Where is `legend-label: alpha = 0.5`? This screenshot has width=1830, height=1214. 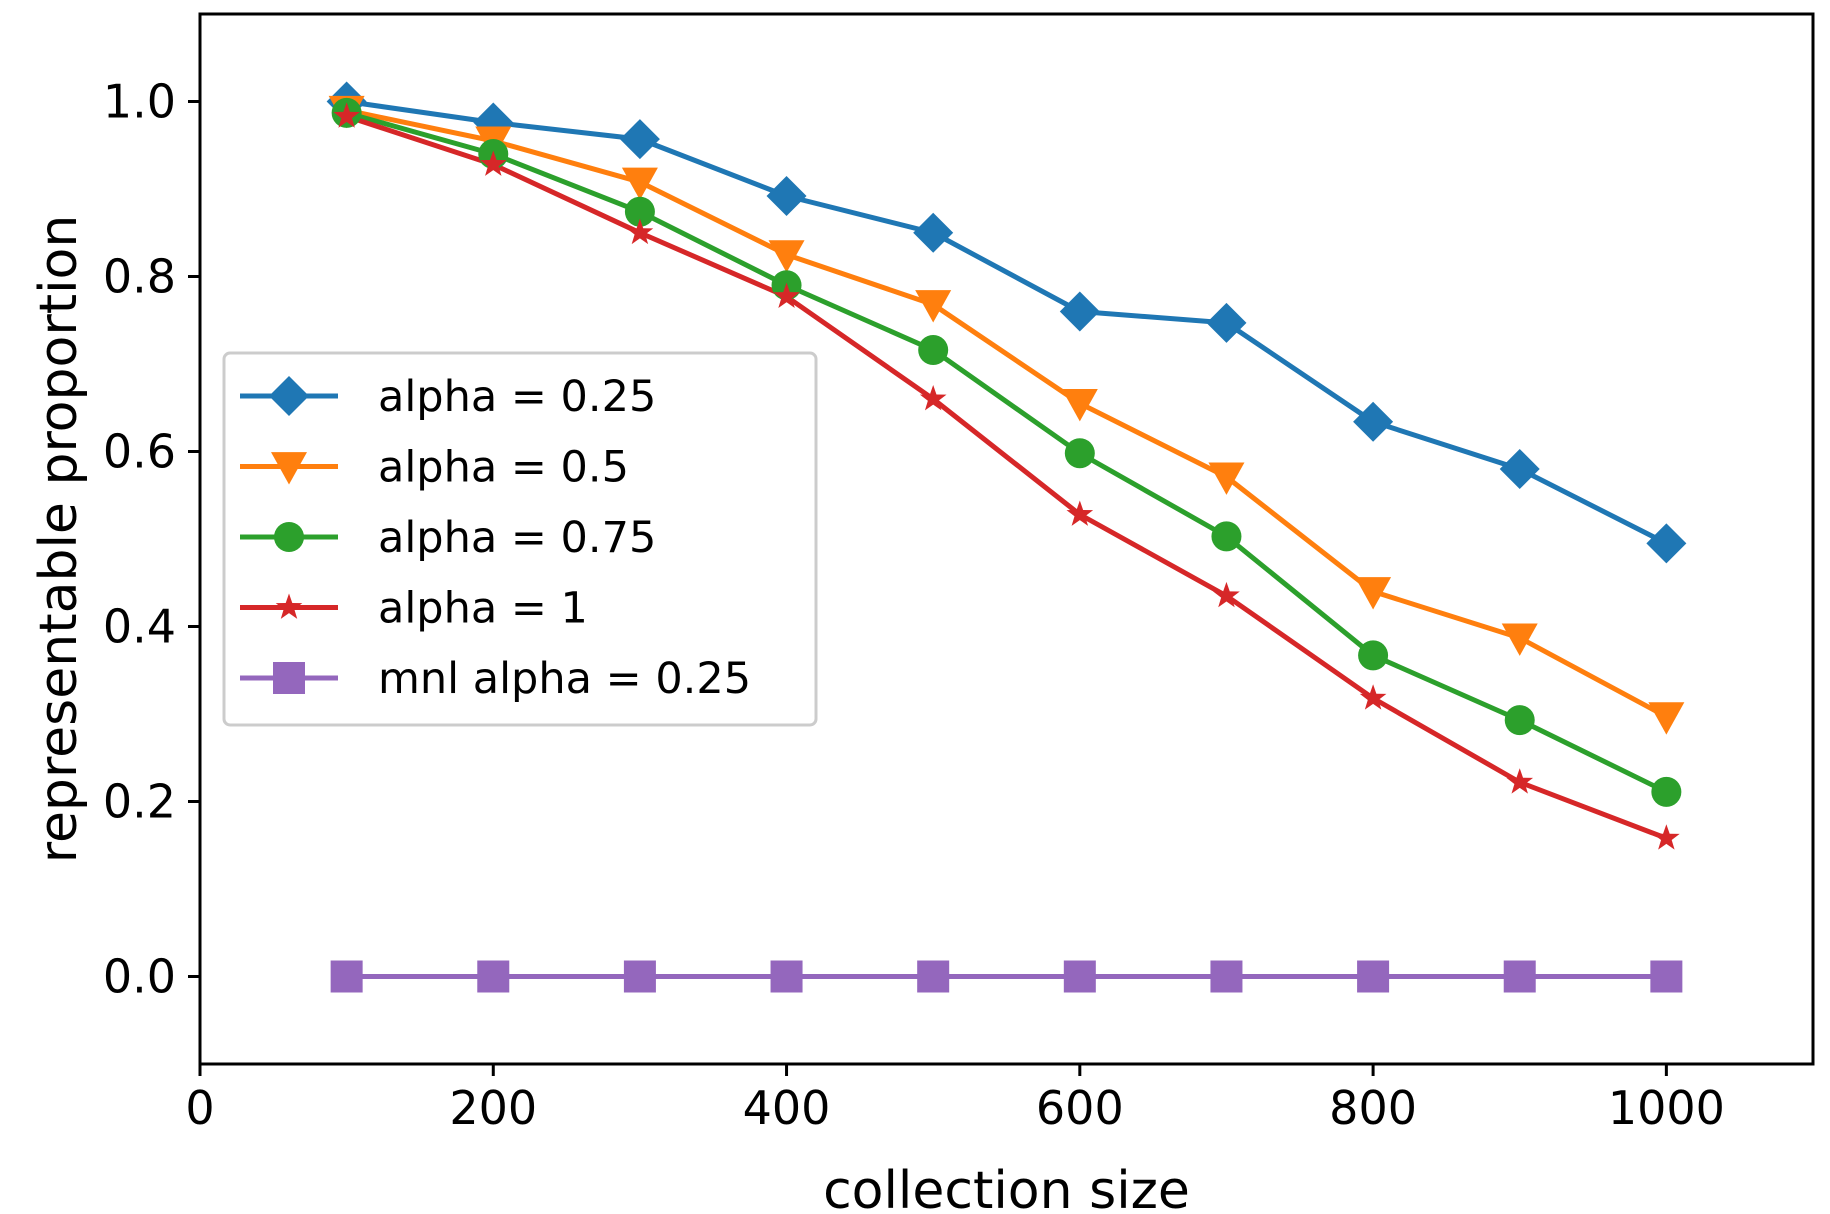 legend-label: alpha = 0.5 is located at coordinates (503, 468).